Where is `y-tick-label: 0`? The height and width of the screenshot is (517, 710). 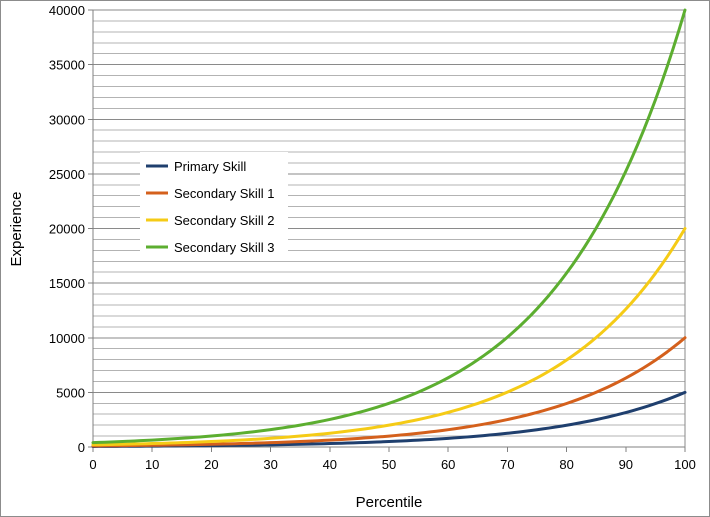
y-tick-label: 0 is located at coordinates (81, 447).